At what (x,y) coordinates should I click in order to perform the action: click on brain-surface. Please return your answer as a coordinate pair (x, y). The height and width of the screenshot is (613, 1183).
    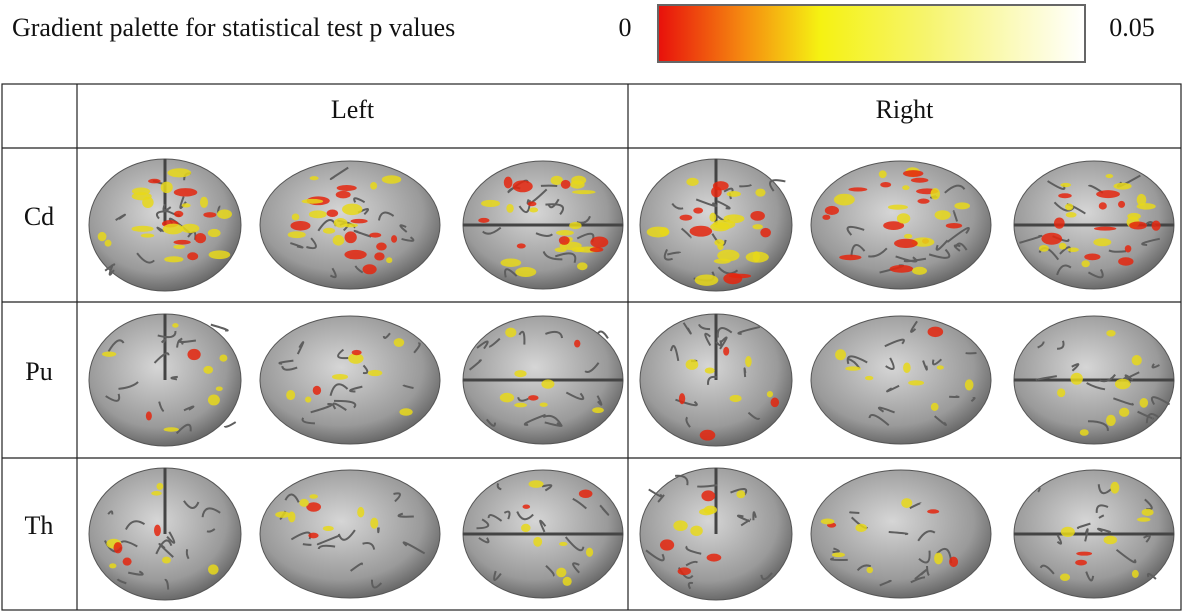
    Looking at the image, I should click on (350, 380).